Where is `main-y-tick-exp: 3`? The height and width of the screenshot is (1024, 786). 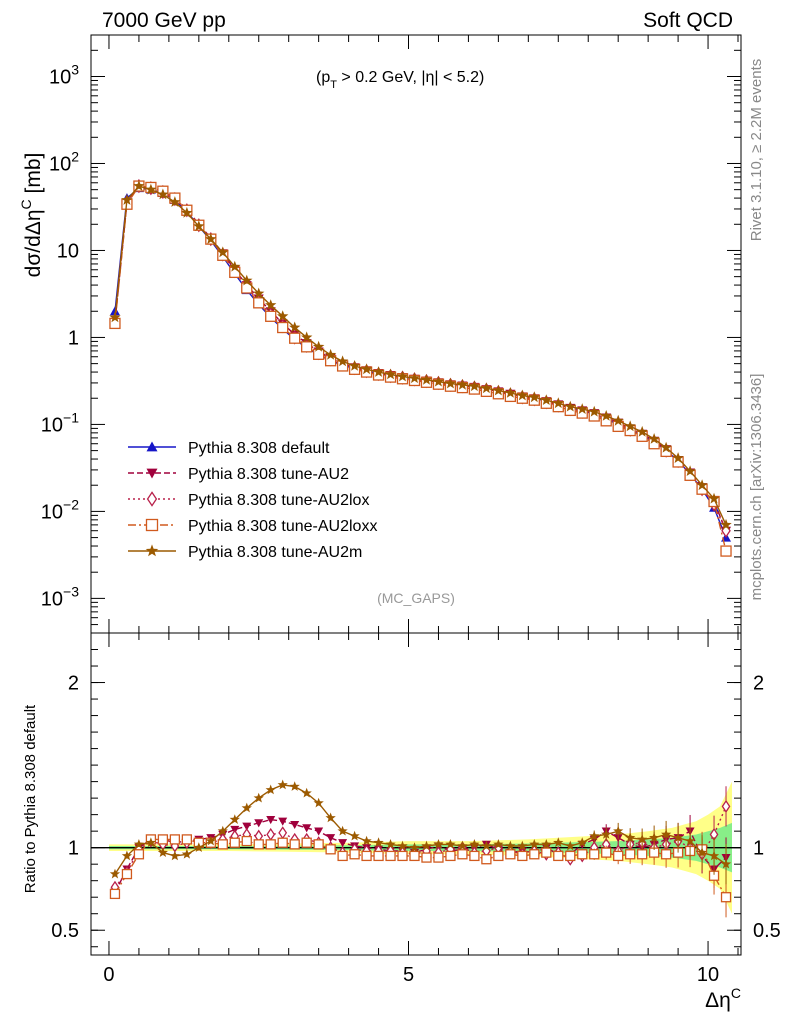
main-y-tick-exp: 3 is located at coordinates (75, 70).